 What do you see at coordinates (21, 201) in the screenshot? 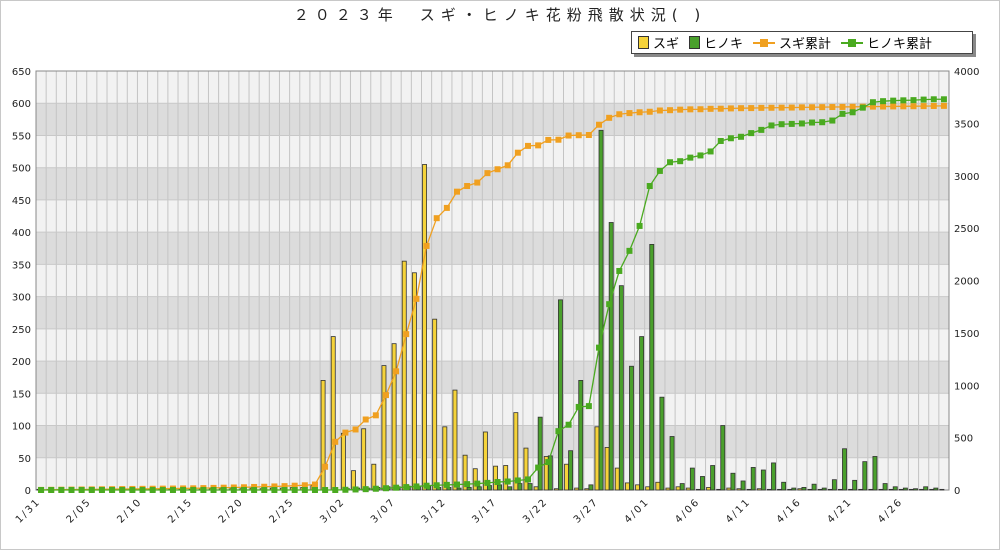
I see `left-axis-tick-label: 450` at bounding box center [21, 201].